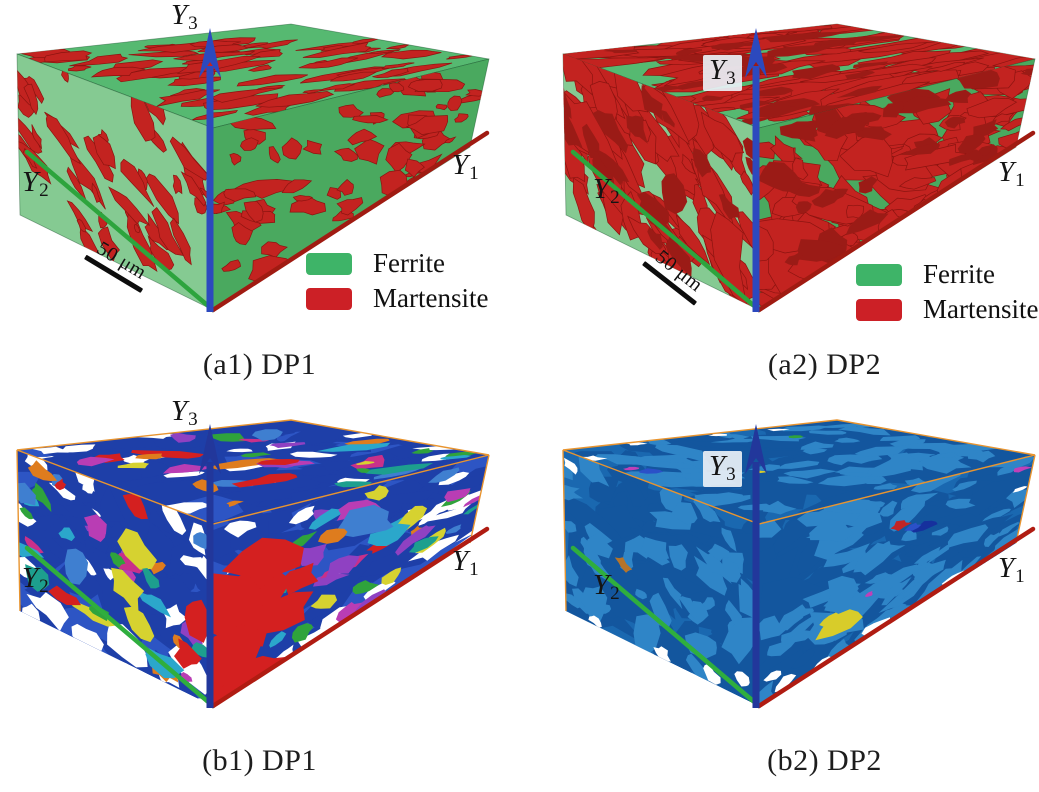  What do you see at coordinates (824, 364) in the screenshot?
I see `panel-caption: (a2) DP2` at bounding box center [824, 364].